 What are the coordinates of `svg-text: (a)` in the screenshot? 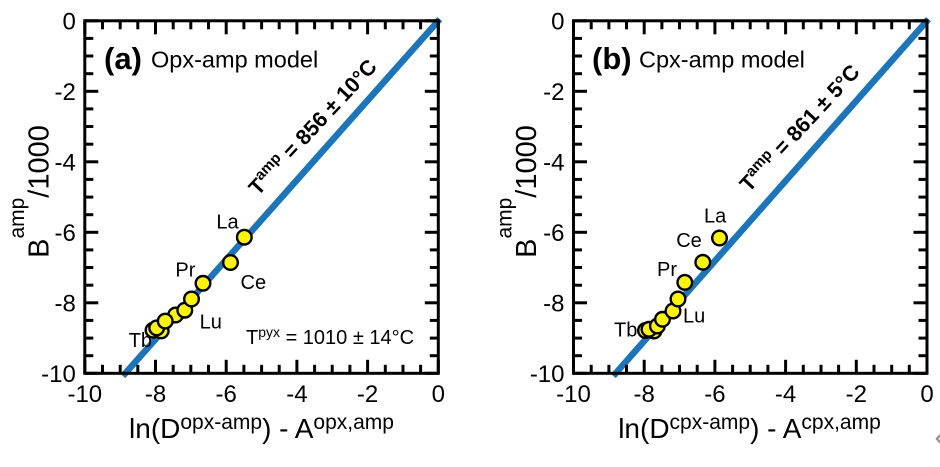 It's located at (123, 58).